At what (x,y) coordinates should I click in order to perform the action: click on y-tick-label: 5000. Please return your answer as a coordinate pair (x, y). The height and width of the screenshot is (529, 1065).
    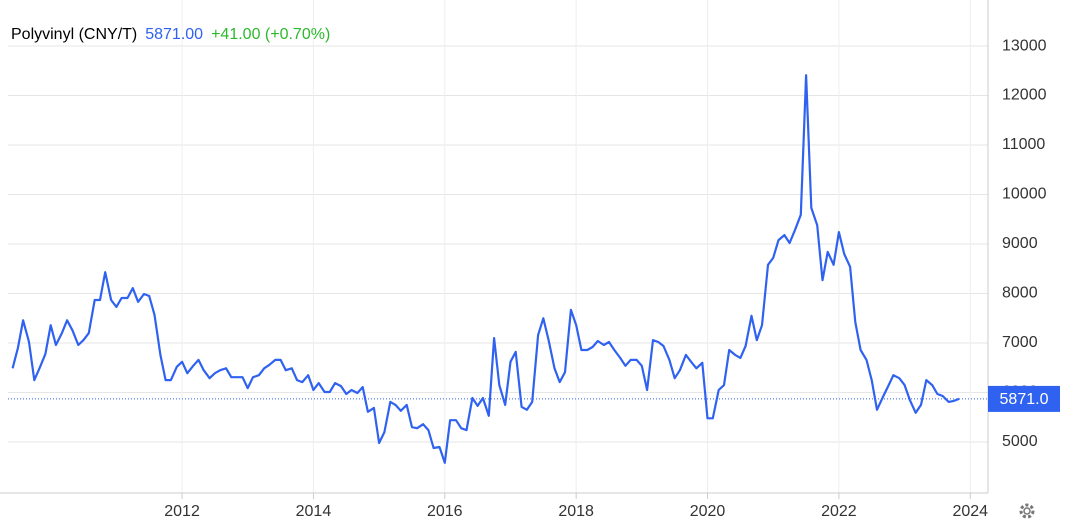
    Looking at the image, I should click on (1020, 441).